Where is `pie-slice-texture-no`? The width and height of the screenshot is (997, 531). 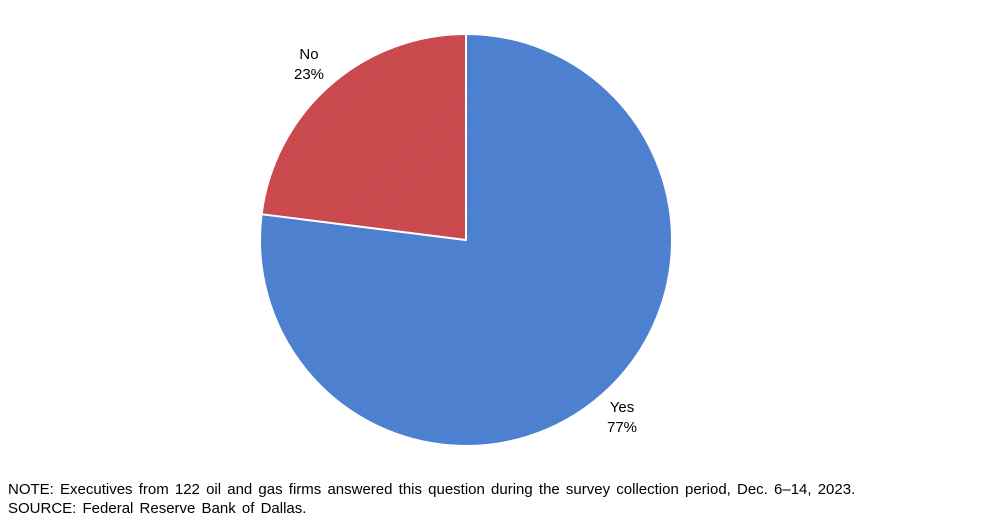 pie-slice-texture-no is located at coordinates (363, 137).